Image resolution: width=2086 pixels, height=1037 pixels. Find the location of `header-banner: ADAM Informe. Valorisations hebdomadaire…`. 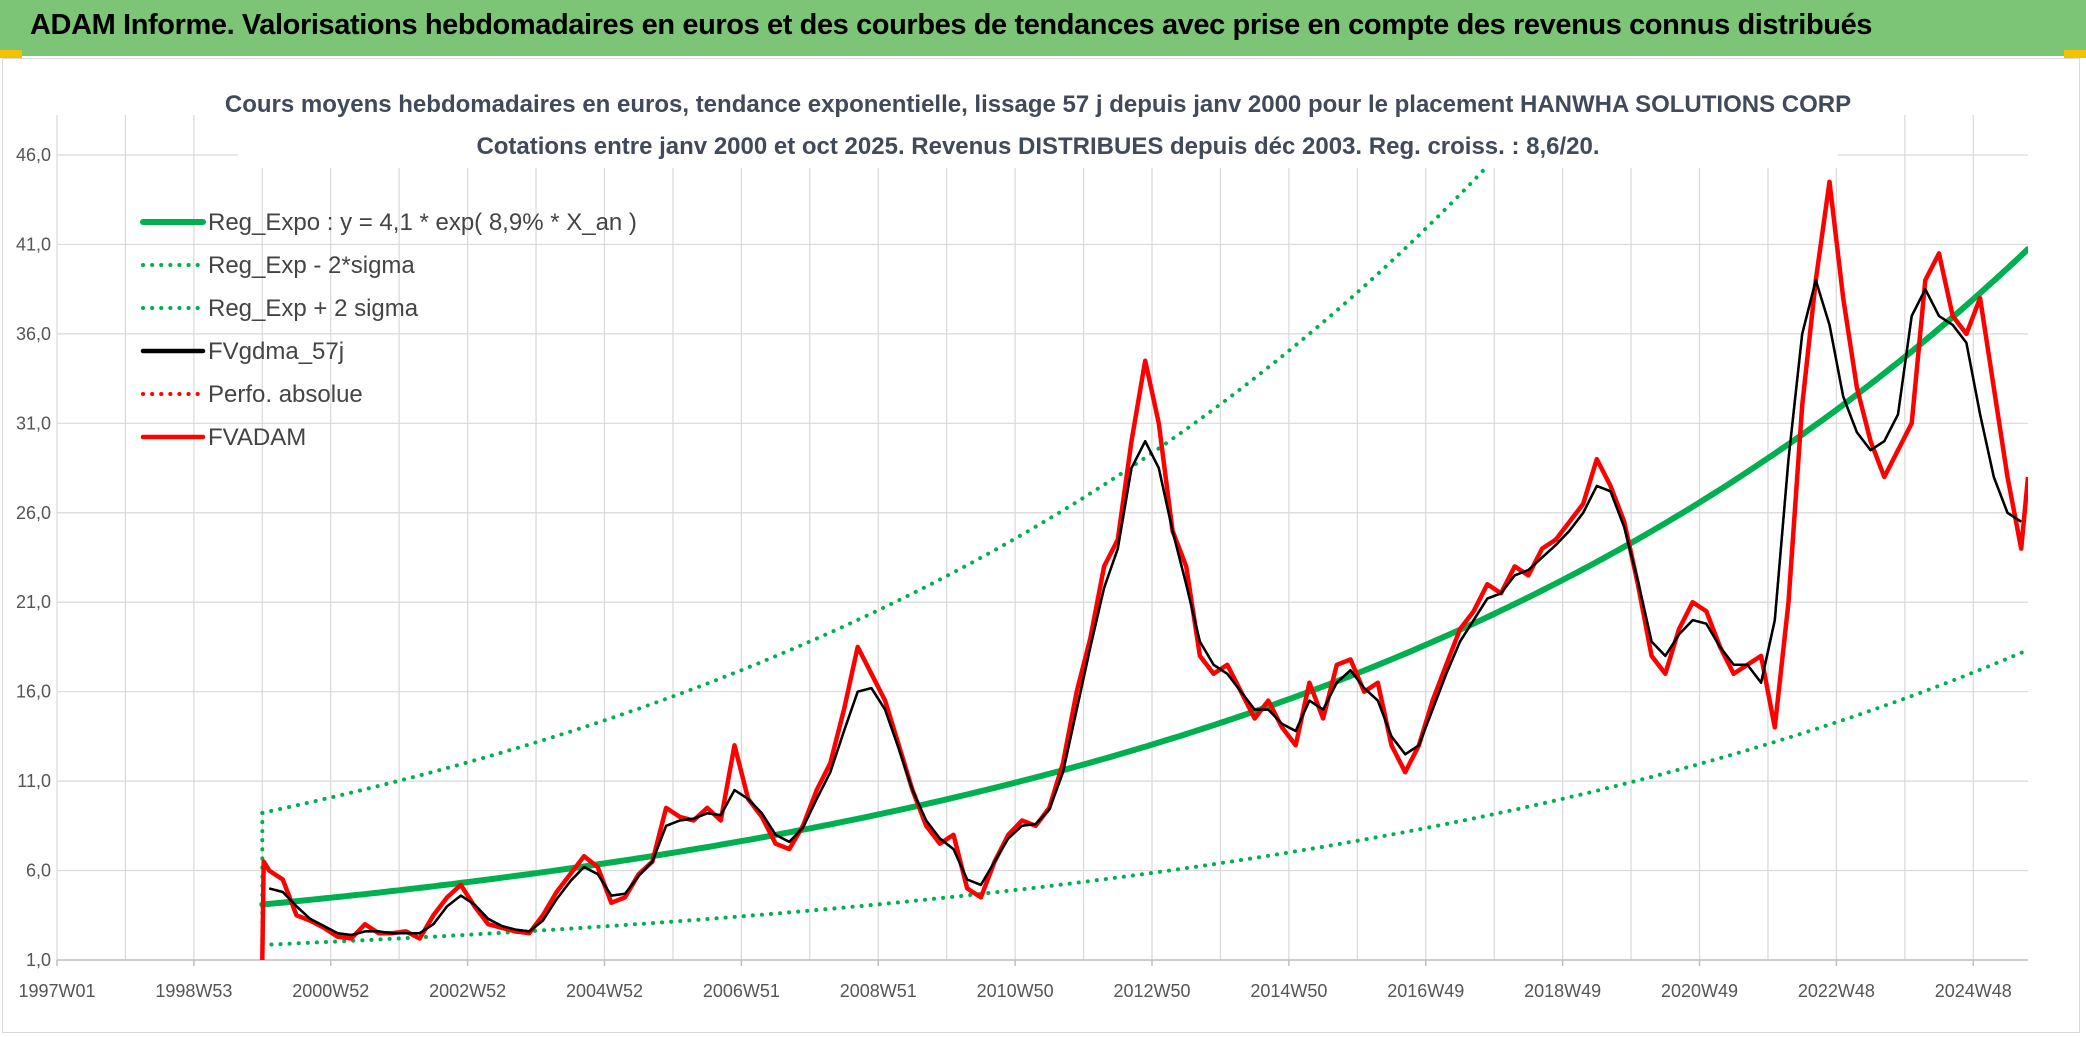

header-banner: ADAM Informe. Valorisations hebdomadaire… is located at coordinates (1043, 28).